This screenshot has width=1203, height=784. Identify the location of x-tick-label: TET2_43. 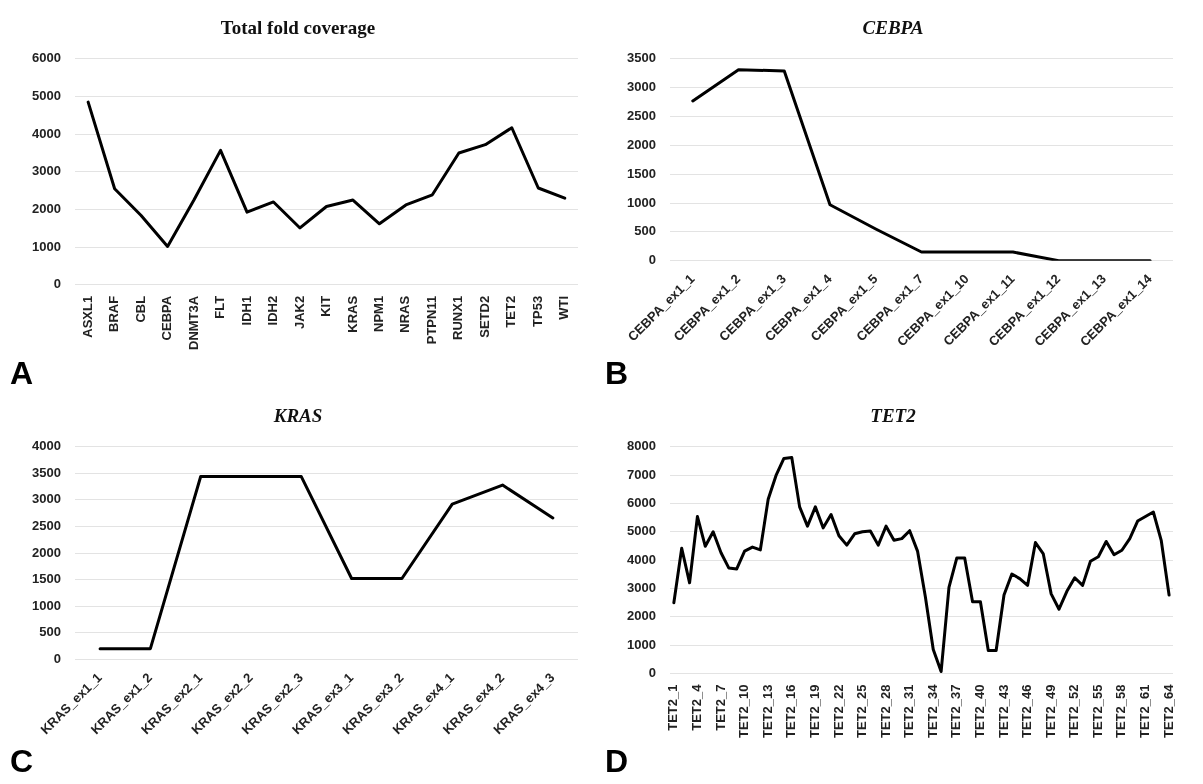
(1003, 711).